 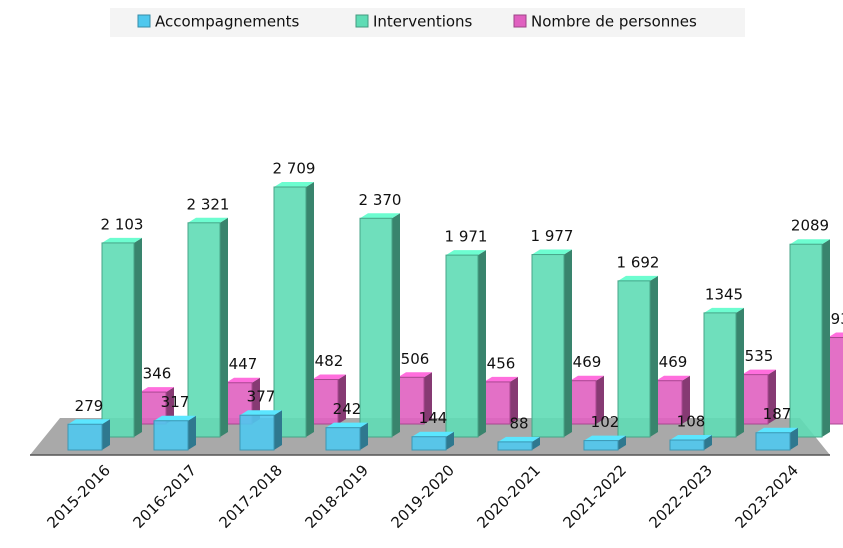 I want to click on x-tick-label: 2016-2017, so click(x=164, y=496).